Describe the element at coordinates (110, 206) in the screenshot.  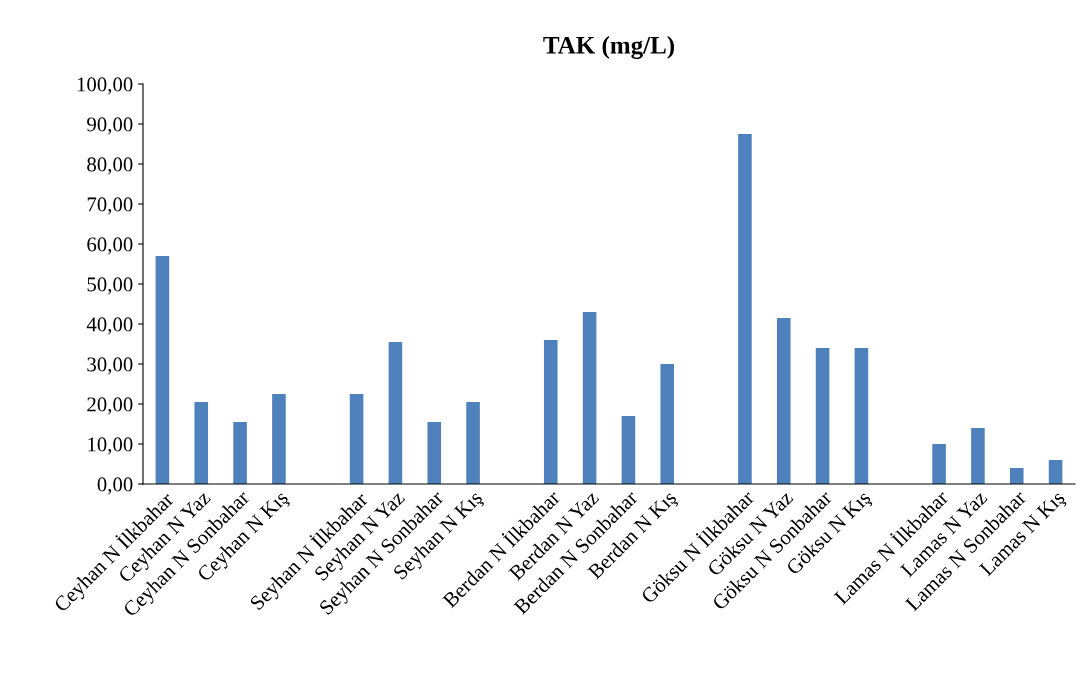
I see `y-tick-label: 70,00` at that location.